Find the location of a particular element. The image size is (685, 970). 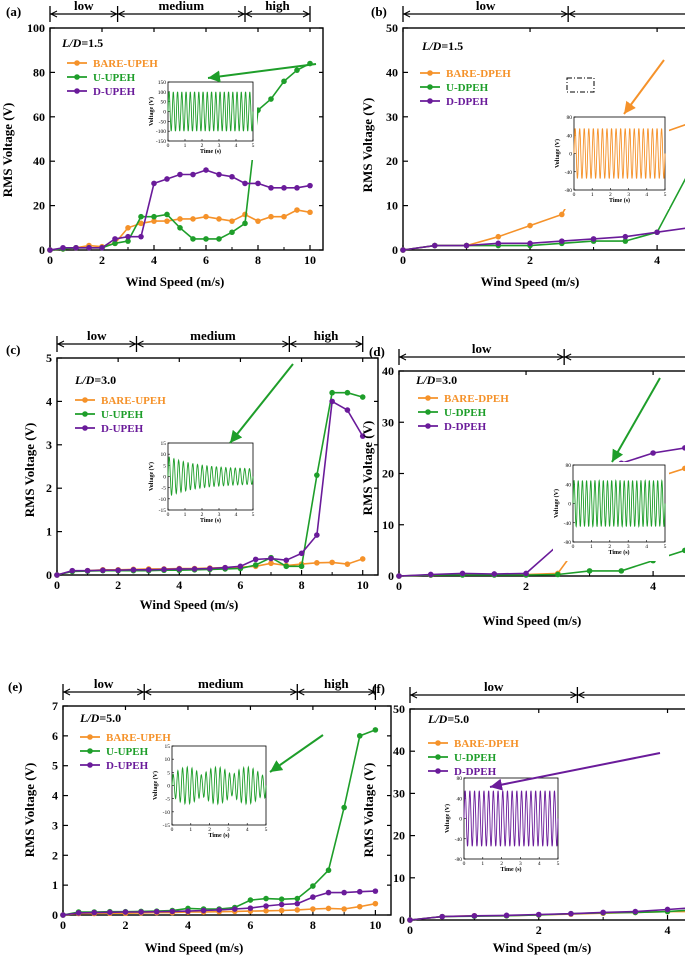

inset-y-tick-label: -80 is located at coordinates (459, 860).